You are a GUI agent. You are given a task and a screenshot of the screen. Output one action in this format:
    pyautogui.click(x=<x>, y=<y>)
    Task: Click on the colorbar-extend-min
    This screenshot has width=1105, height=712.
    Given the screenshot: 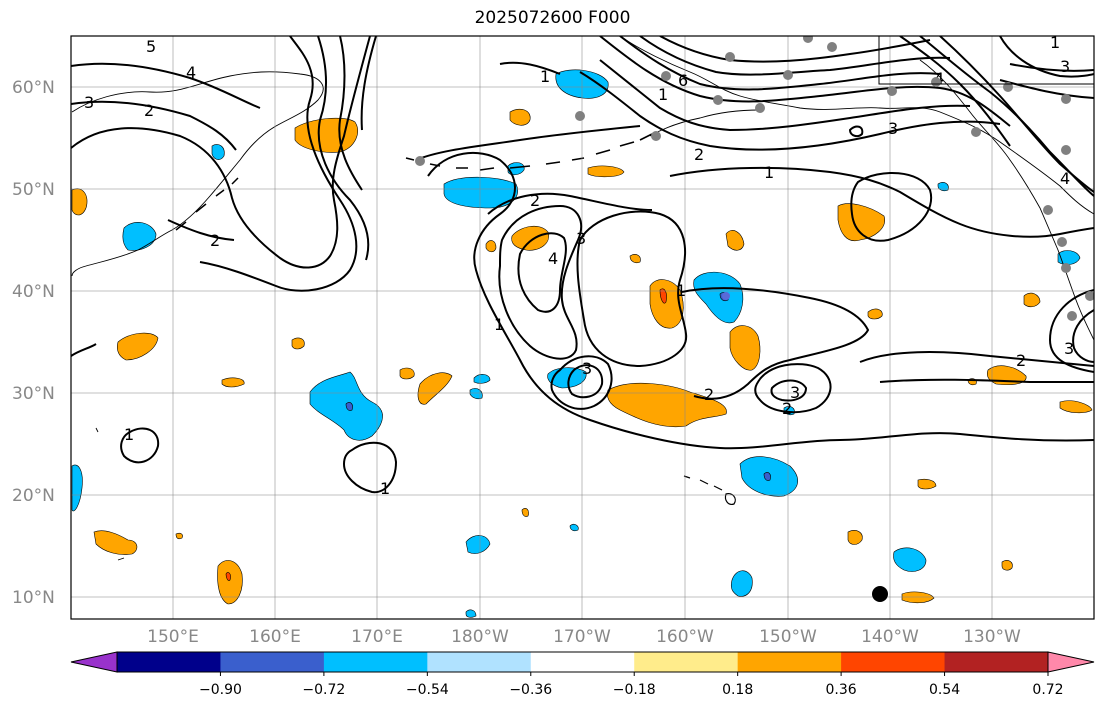 What is the action you would take?
    pyautogui.click(x=94, y=662)
    